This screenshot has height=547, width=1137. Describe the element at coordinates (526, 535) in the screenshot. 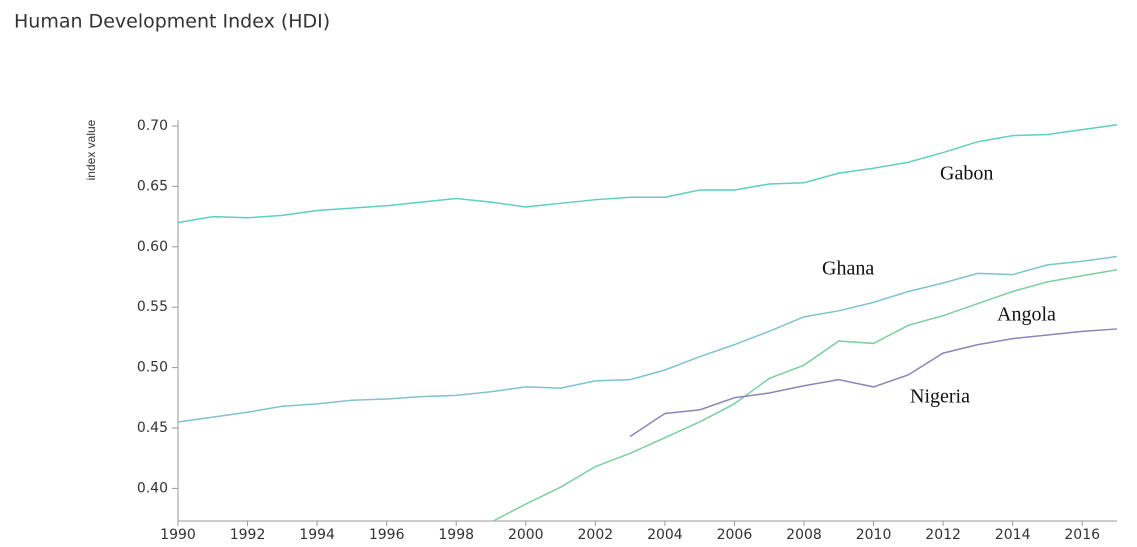

I see `x-tick-label: 2000` at that location.